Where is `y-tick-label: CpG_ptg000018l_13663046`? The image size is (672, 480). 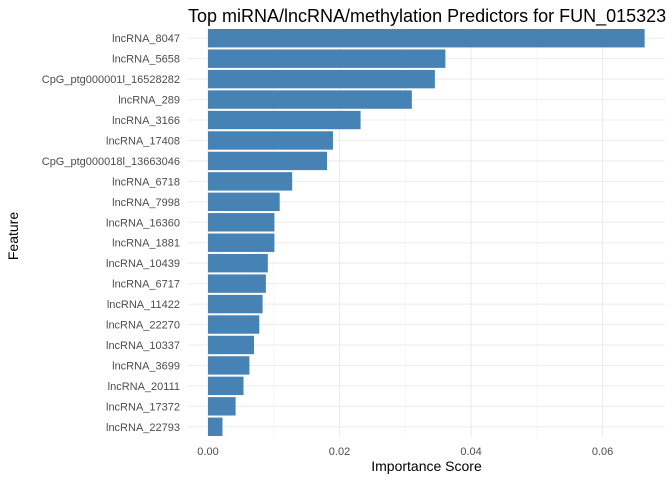
y-tick-label: CpG_ptg000018l_13663046 is located at coordinates (111, 162).